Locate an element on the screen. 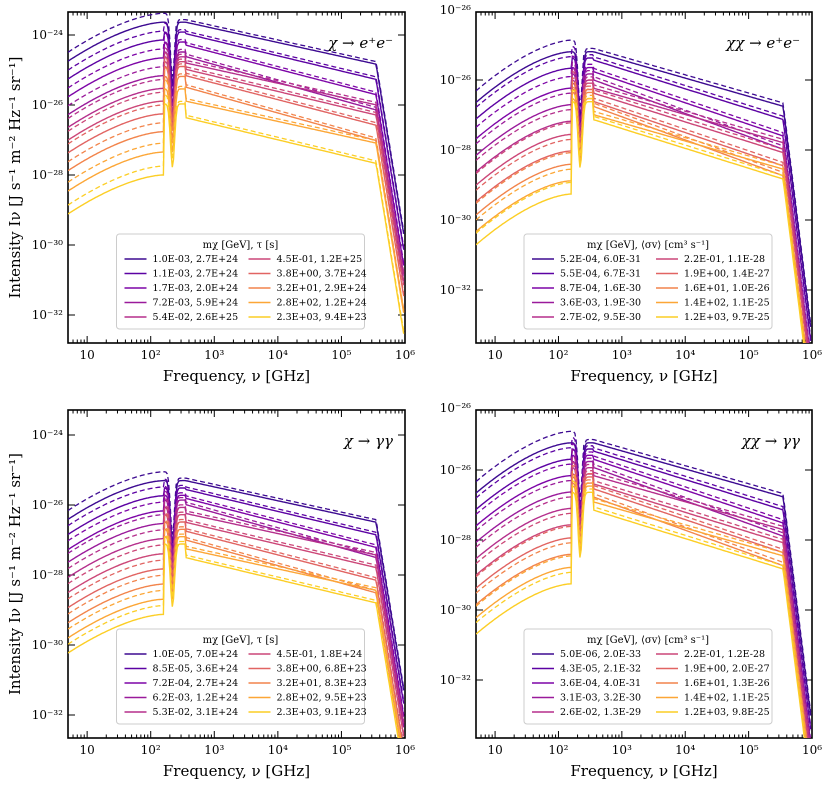  legend-title: mχ [GeV], τ [s] is located at coordinates (241, 640).